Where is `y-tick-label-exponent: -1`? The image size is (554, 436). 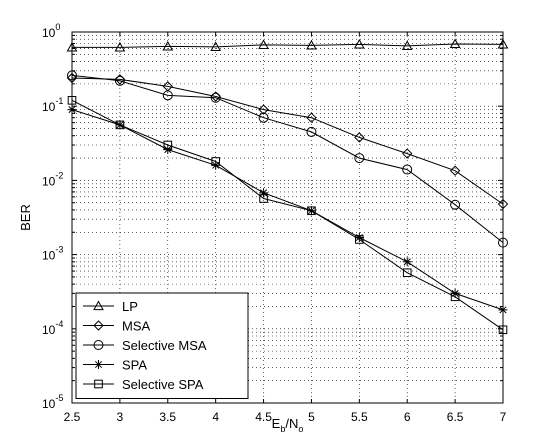
y-tick-label-exponent: -1 is located at coordinates (59, 101).